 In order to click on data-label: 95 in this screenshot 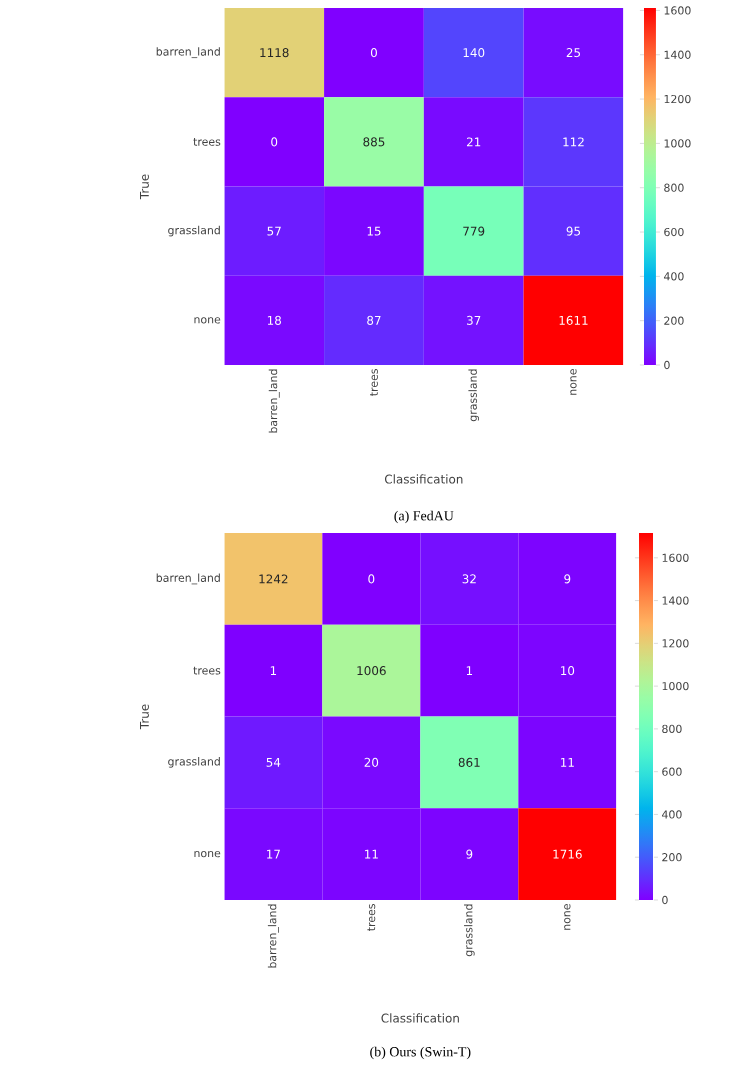, I will do `click(573, 231)`.